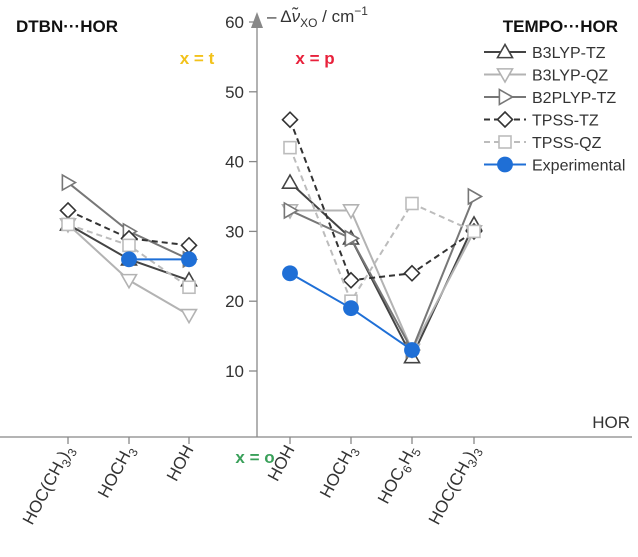 This screenshot has height=557, width=638. I want to click on legend-marker-experimental, so click(505, 164).